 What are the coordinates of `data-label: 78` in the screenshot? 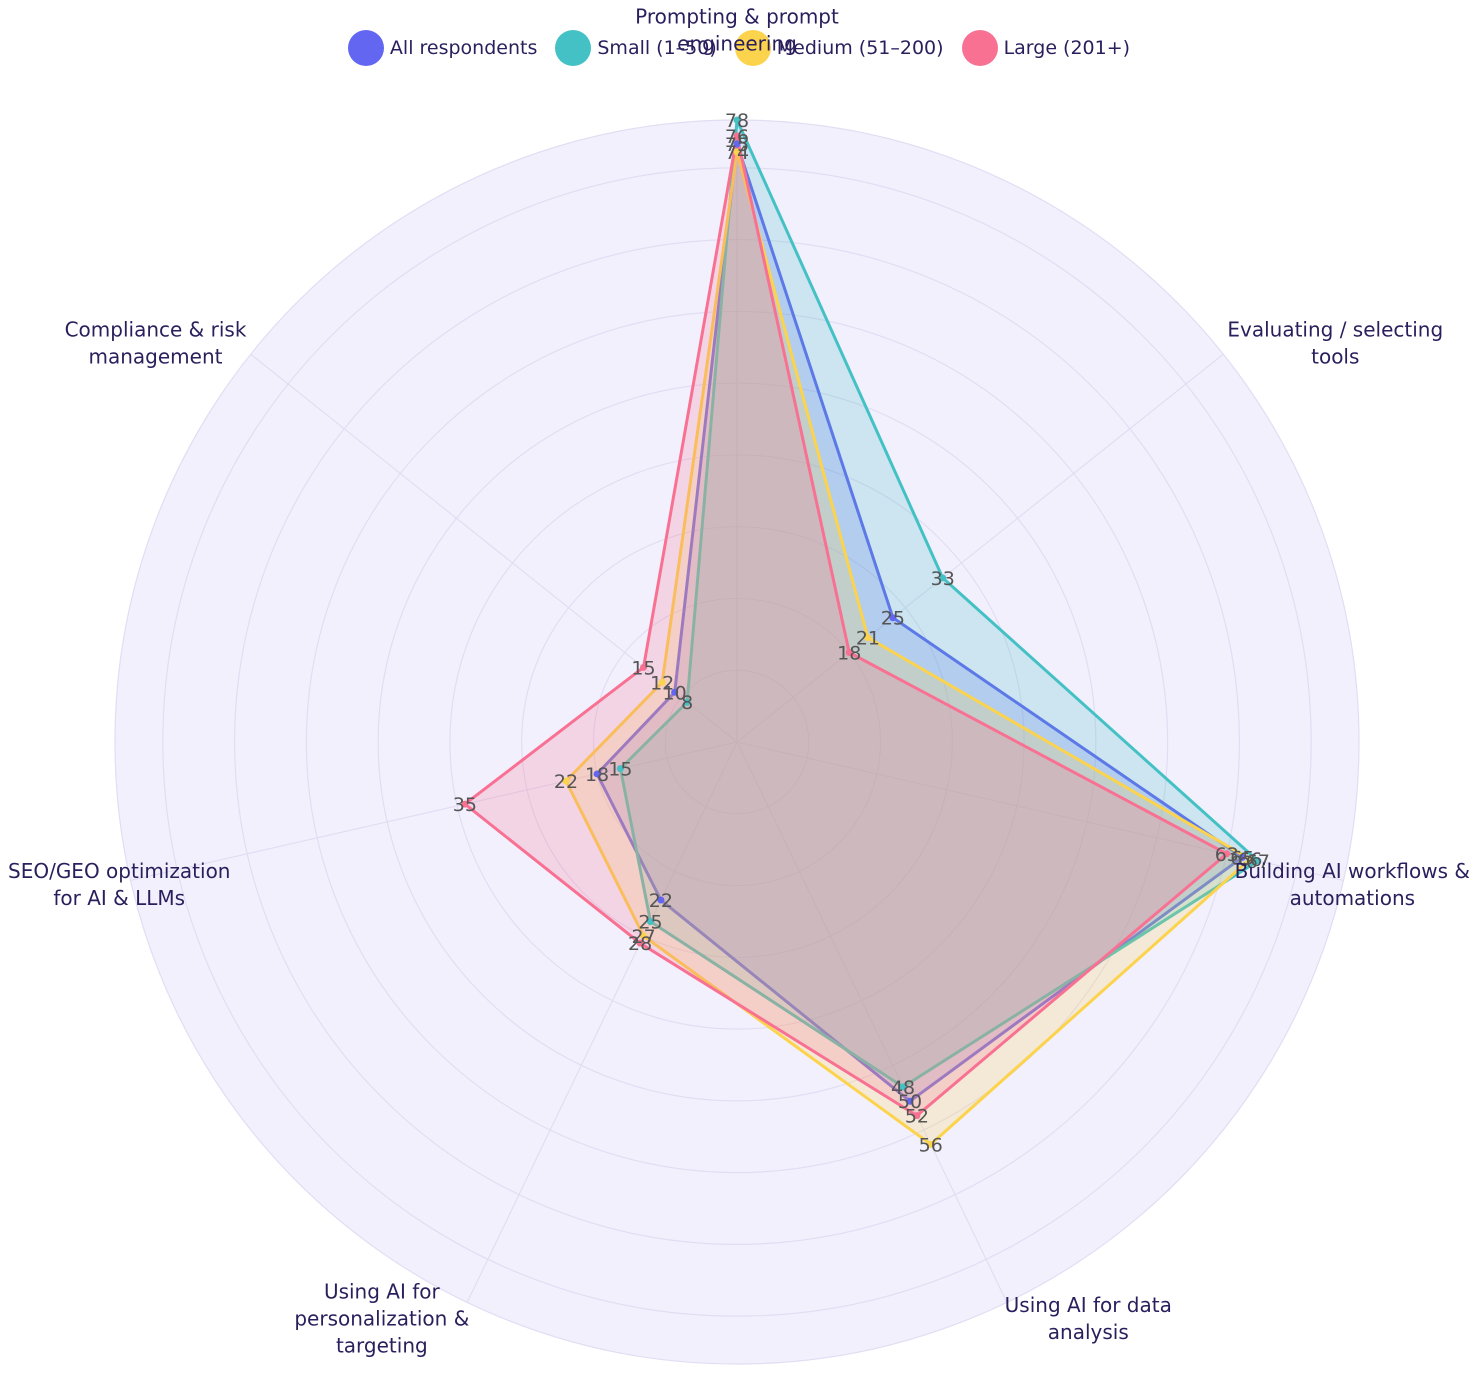 It's located at (737, 121).